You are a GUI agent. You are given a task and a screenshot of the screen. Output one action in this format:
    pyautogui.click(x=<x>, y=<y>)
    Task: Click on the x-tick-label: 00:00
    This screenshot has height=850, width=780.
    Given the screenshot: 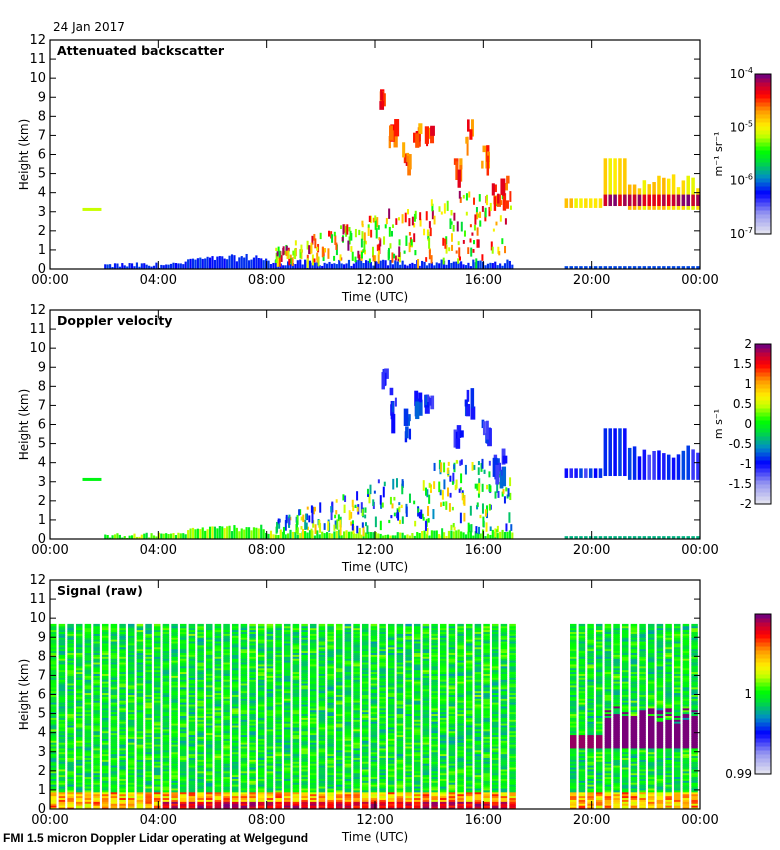 What is the action you would take?
    pyautogui.click(x=699, y=280)
    